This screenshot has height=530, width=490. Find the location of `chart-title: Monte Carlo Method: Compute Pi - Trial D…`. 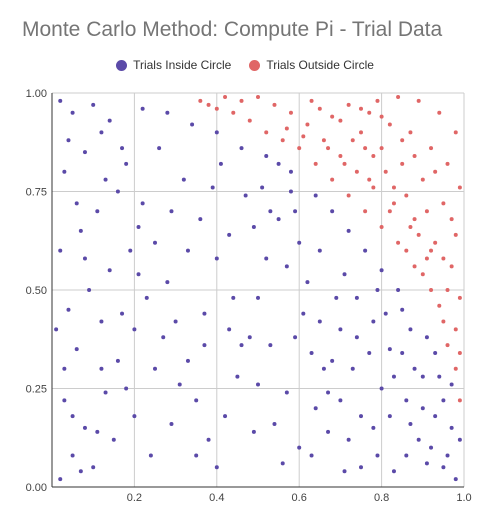

chart-title: Monte Carlo Method: Compute Pi - Trial D… is located at coordinates (232, 29).